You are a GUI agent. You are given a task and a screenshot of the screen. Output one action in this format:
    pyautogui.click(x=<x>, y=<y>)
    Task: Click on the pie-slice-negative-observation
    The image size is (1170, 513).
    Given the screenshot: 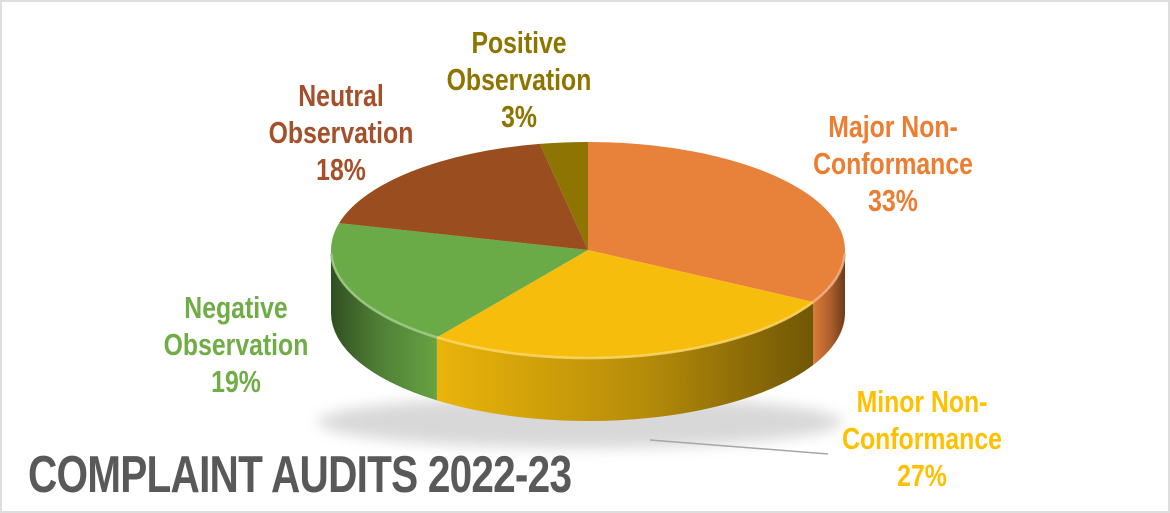 What is the action you would take?
    pyautogui.click(x=459, y=280)
    